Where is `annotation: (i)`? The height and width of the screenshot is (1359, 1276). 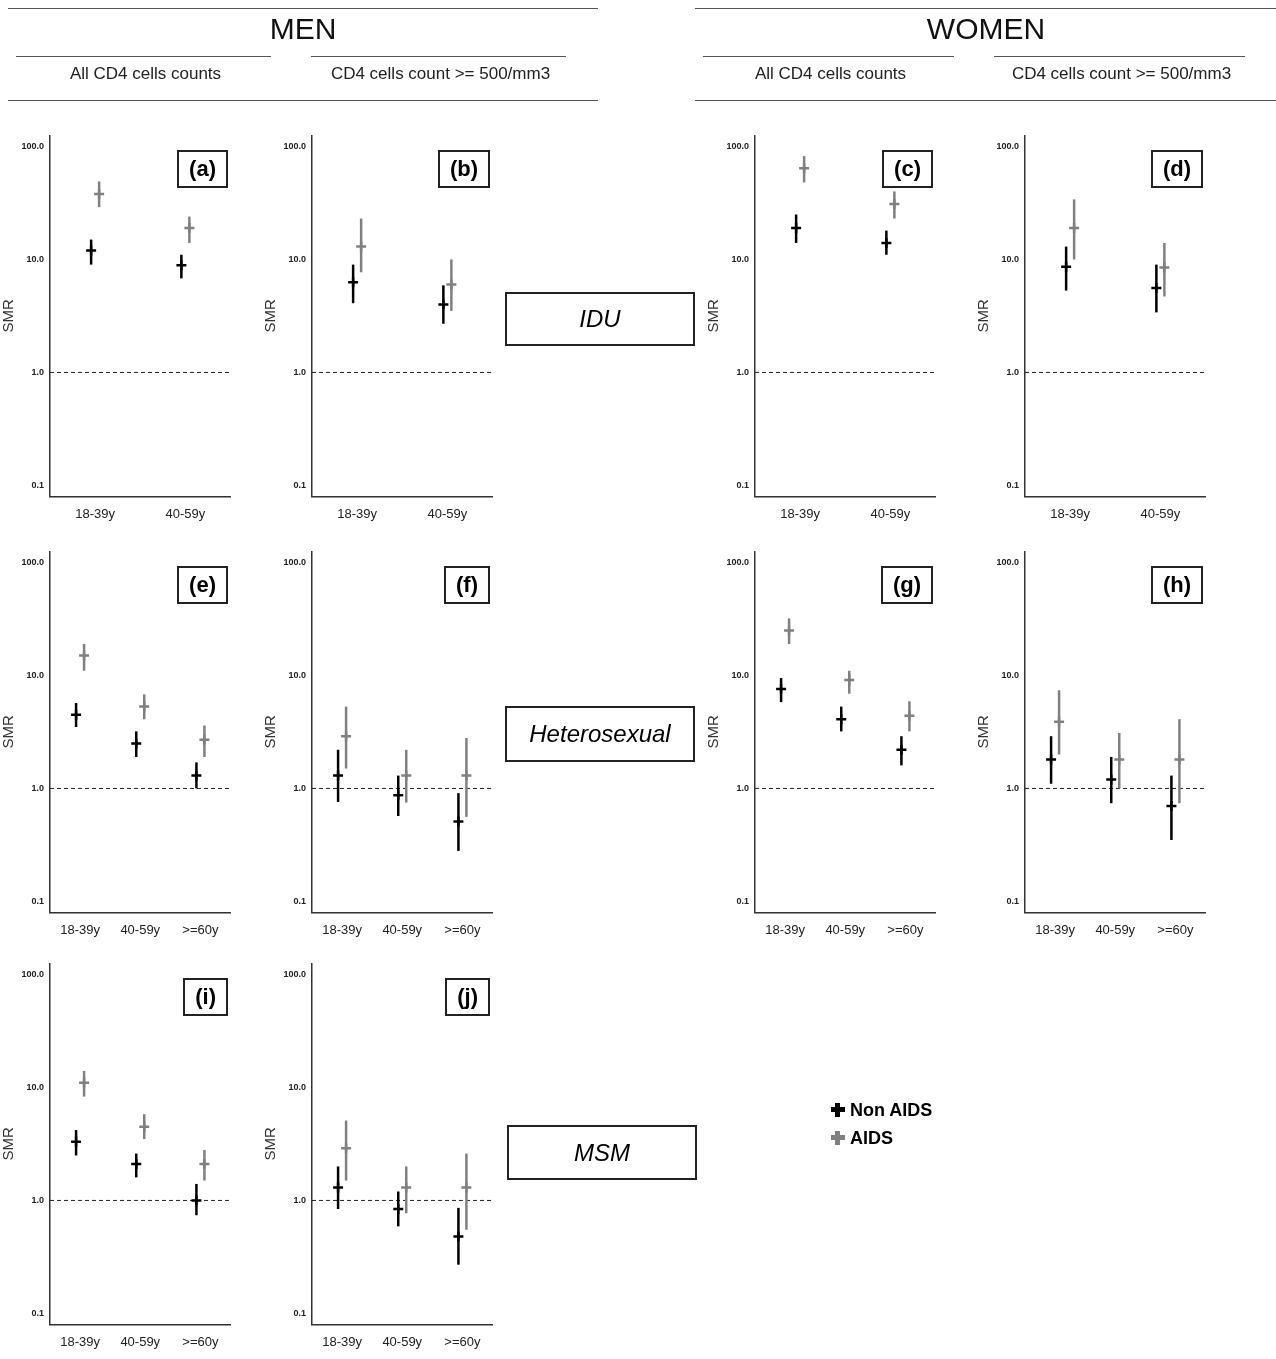 annotation: (i) is located at coordinates (205, 997).